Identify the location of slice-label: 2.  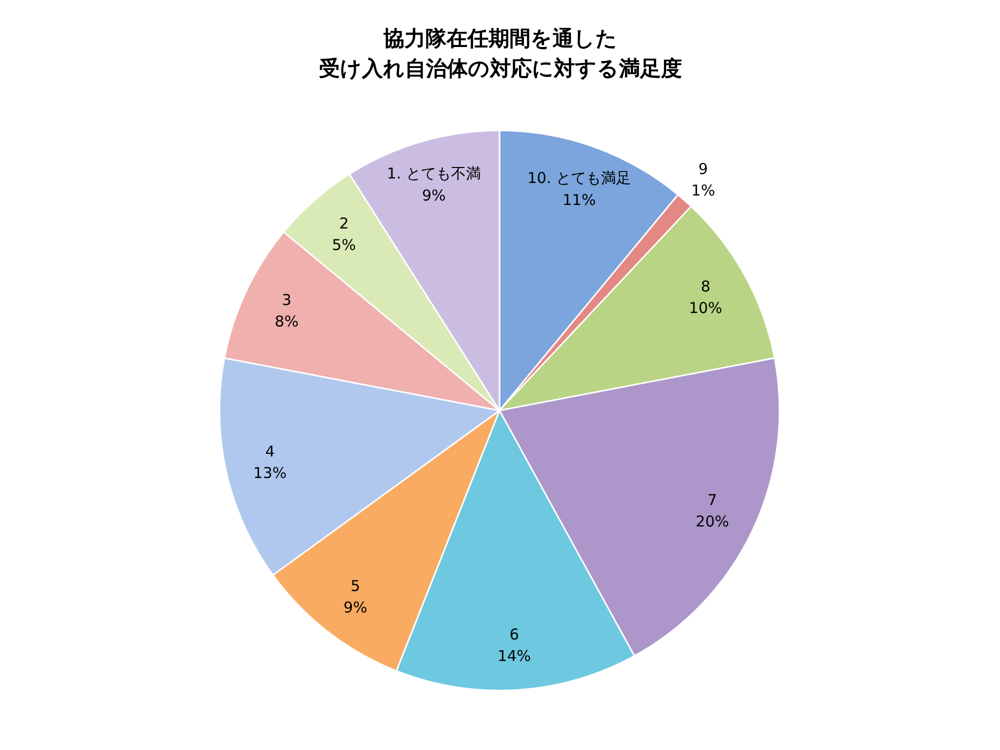
(344, 223).